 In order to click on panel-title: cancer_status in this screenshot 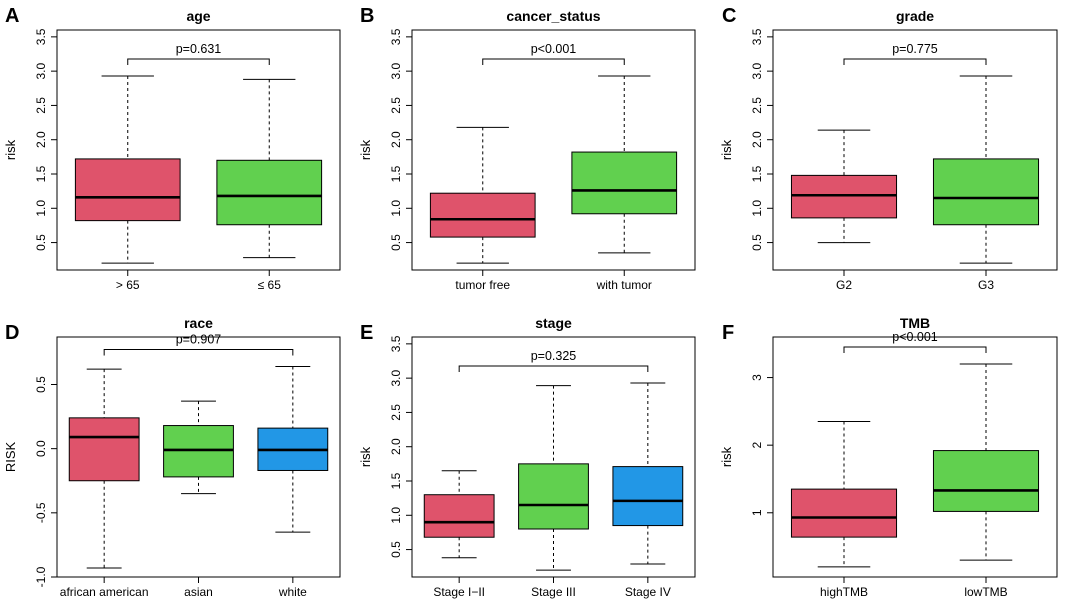, I will do `click(553, 16)`.